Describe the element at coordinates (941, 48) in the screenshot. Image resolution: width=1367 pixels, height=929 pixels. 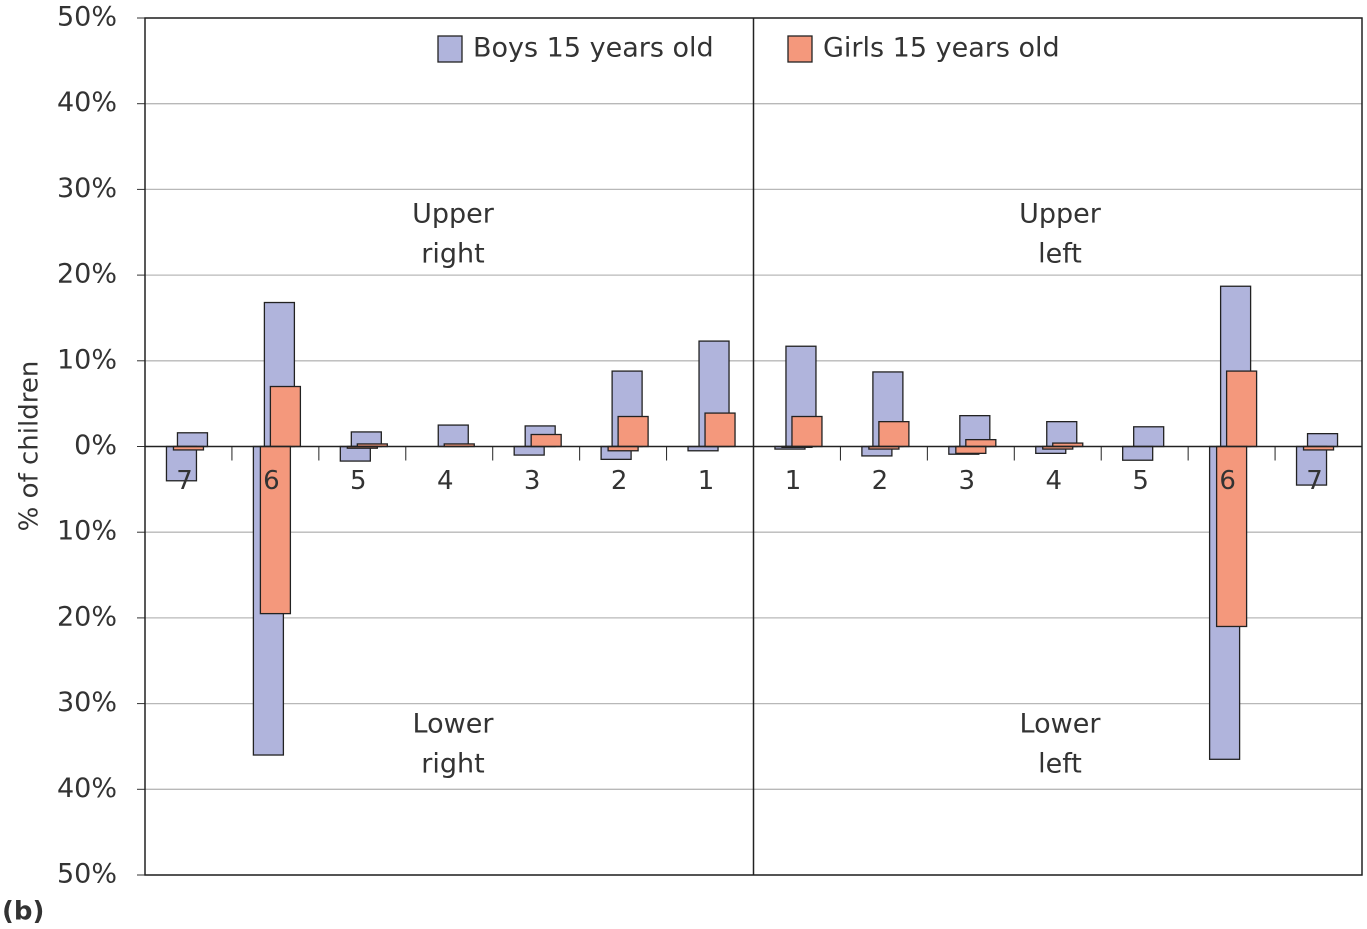
I see `legend-label: Girls 15 years old` at that location.